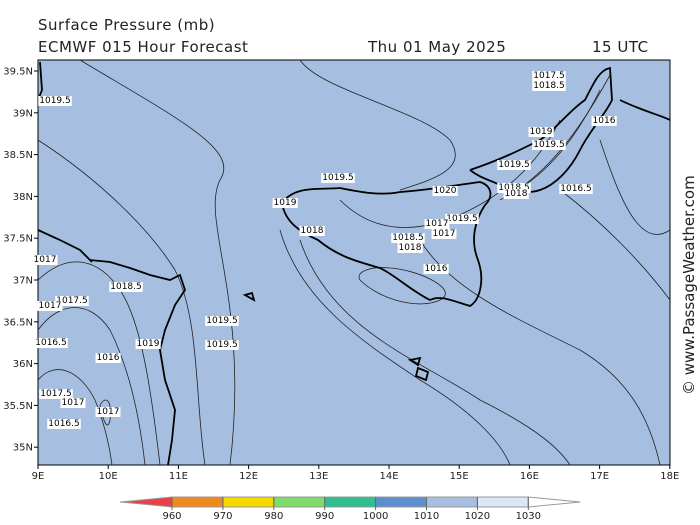  What do you see at coordinates (459, 476) in the screenshot?
I see `lon-tick-label: 15E` at bounding box center [459, 476].